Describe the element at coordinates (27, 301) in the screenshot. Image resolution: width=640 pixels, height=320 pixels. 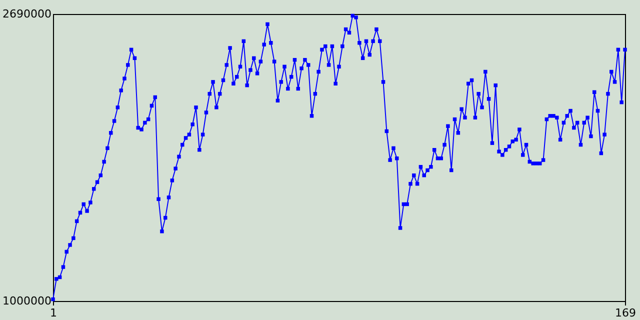
I see `y-tick-label: 1000000` at that location.